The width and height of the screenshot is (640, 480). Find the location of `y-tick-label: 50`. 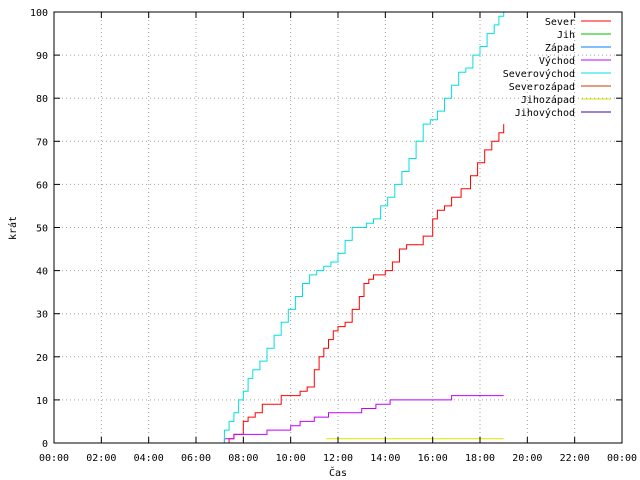

y-tick-label: 50 is located at coordinates (42, 229).